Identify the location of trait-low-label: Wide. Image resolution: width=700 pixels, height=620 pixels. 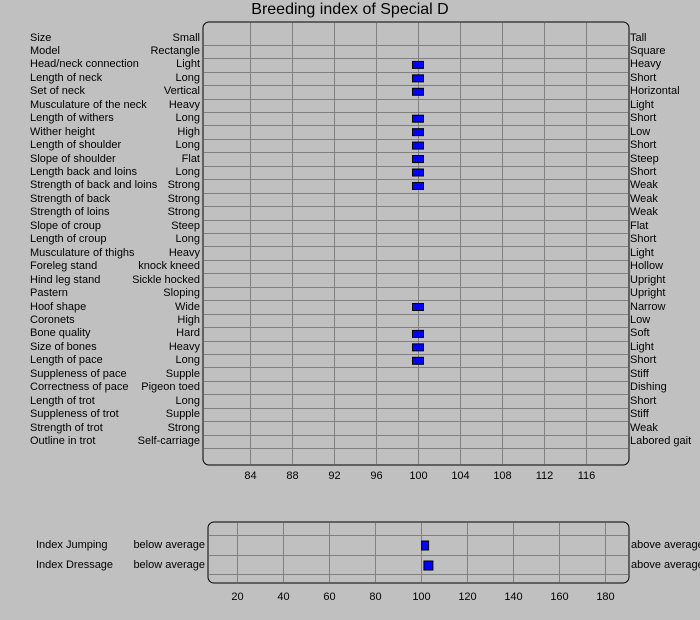
(187, 306).